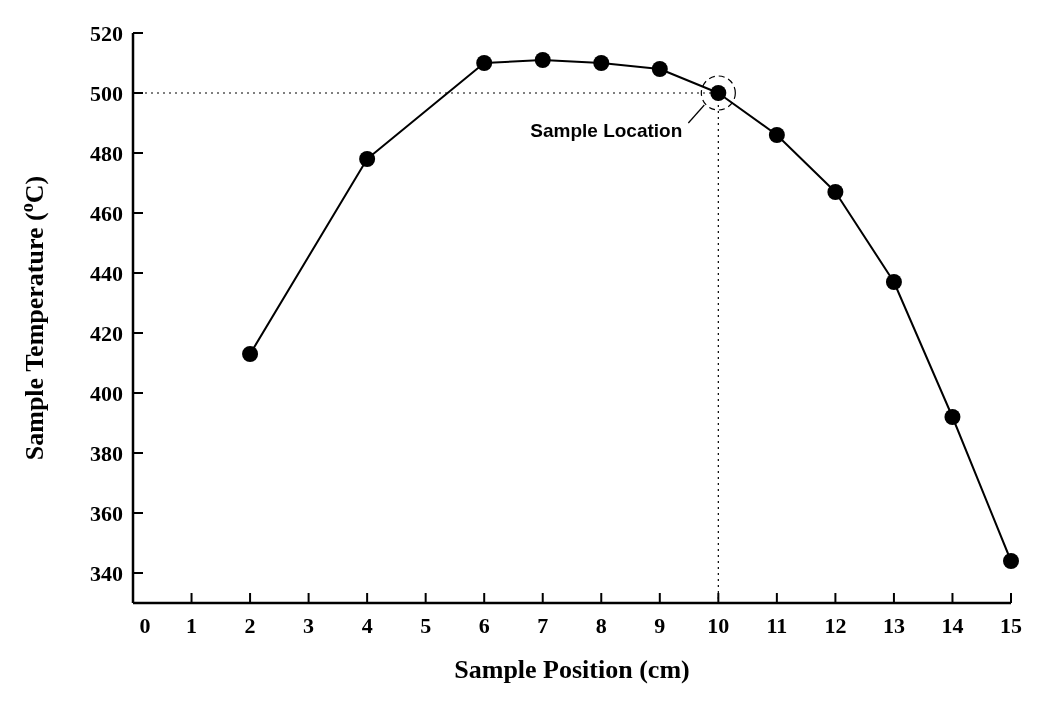 The image size is (1039, 702). Describe the element at coordinates (1011, 625) in the screenshot. I see `x-tick-label: 15` at that location.